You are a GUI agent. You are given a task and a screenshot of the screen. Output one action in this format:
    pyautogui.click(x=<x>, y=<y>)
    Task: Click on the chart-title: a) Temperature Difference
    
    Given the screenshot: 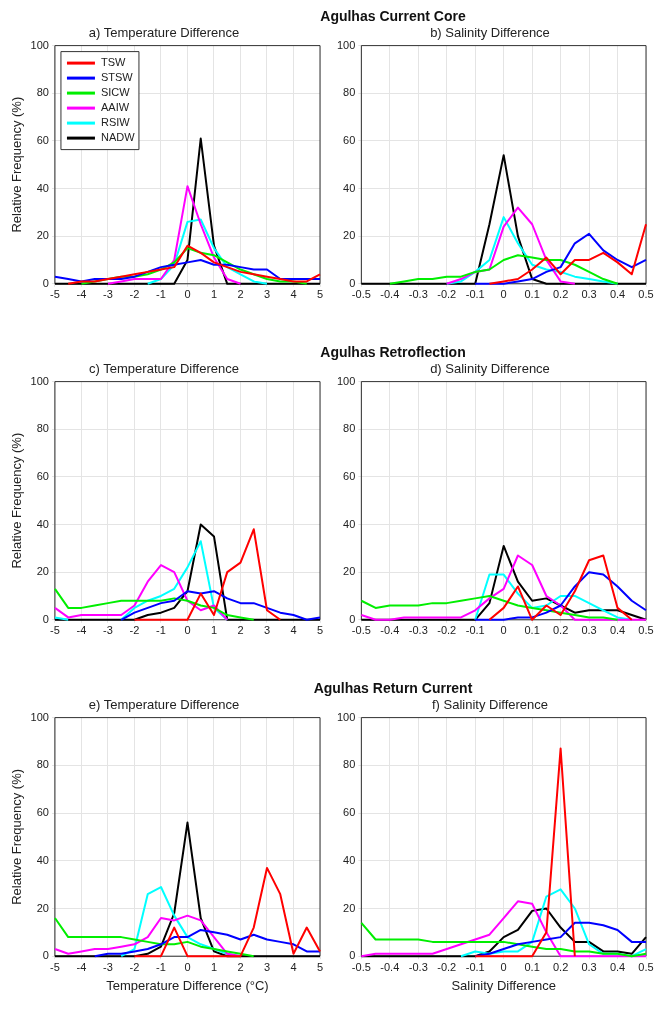 What is the action you would take?
    pyautogui.click(x=164, y=33)
    